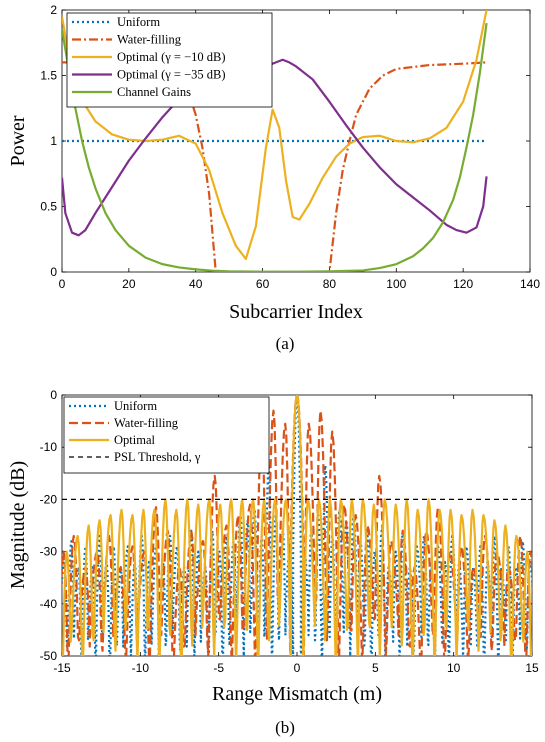 This screenshot has width=545, height=742. I want to click on chart-a-legend-label: Channel Gains, so click(154, 92).